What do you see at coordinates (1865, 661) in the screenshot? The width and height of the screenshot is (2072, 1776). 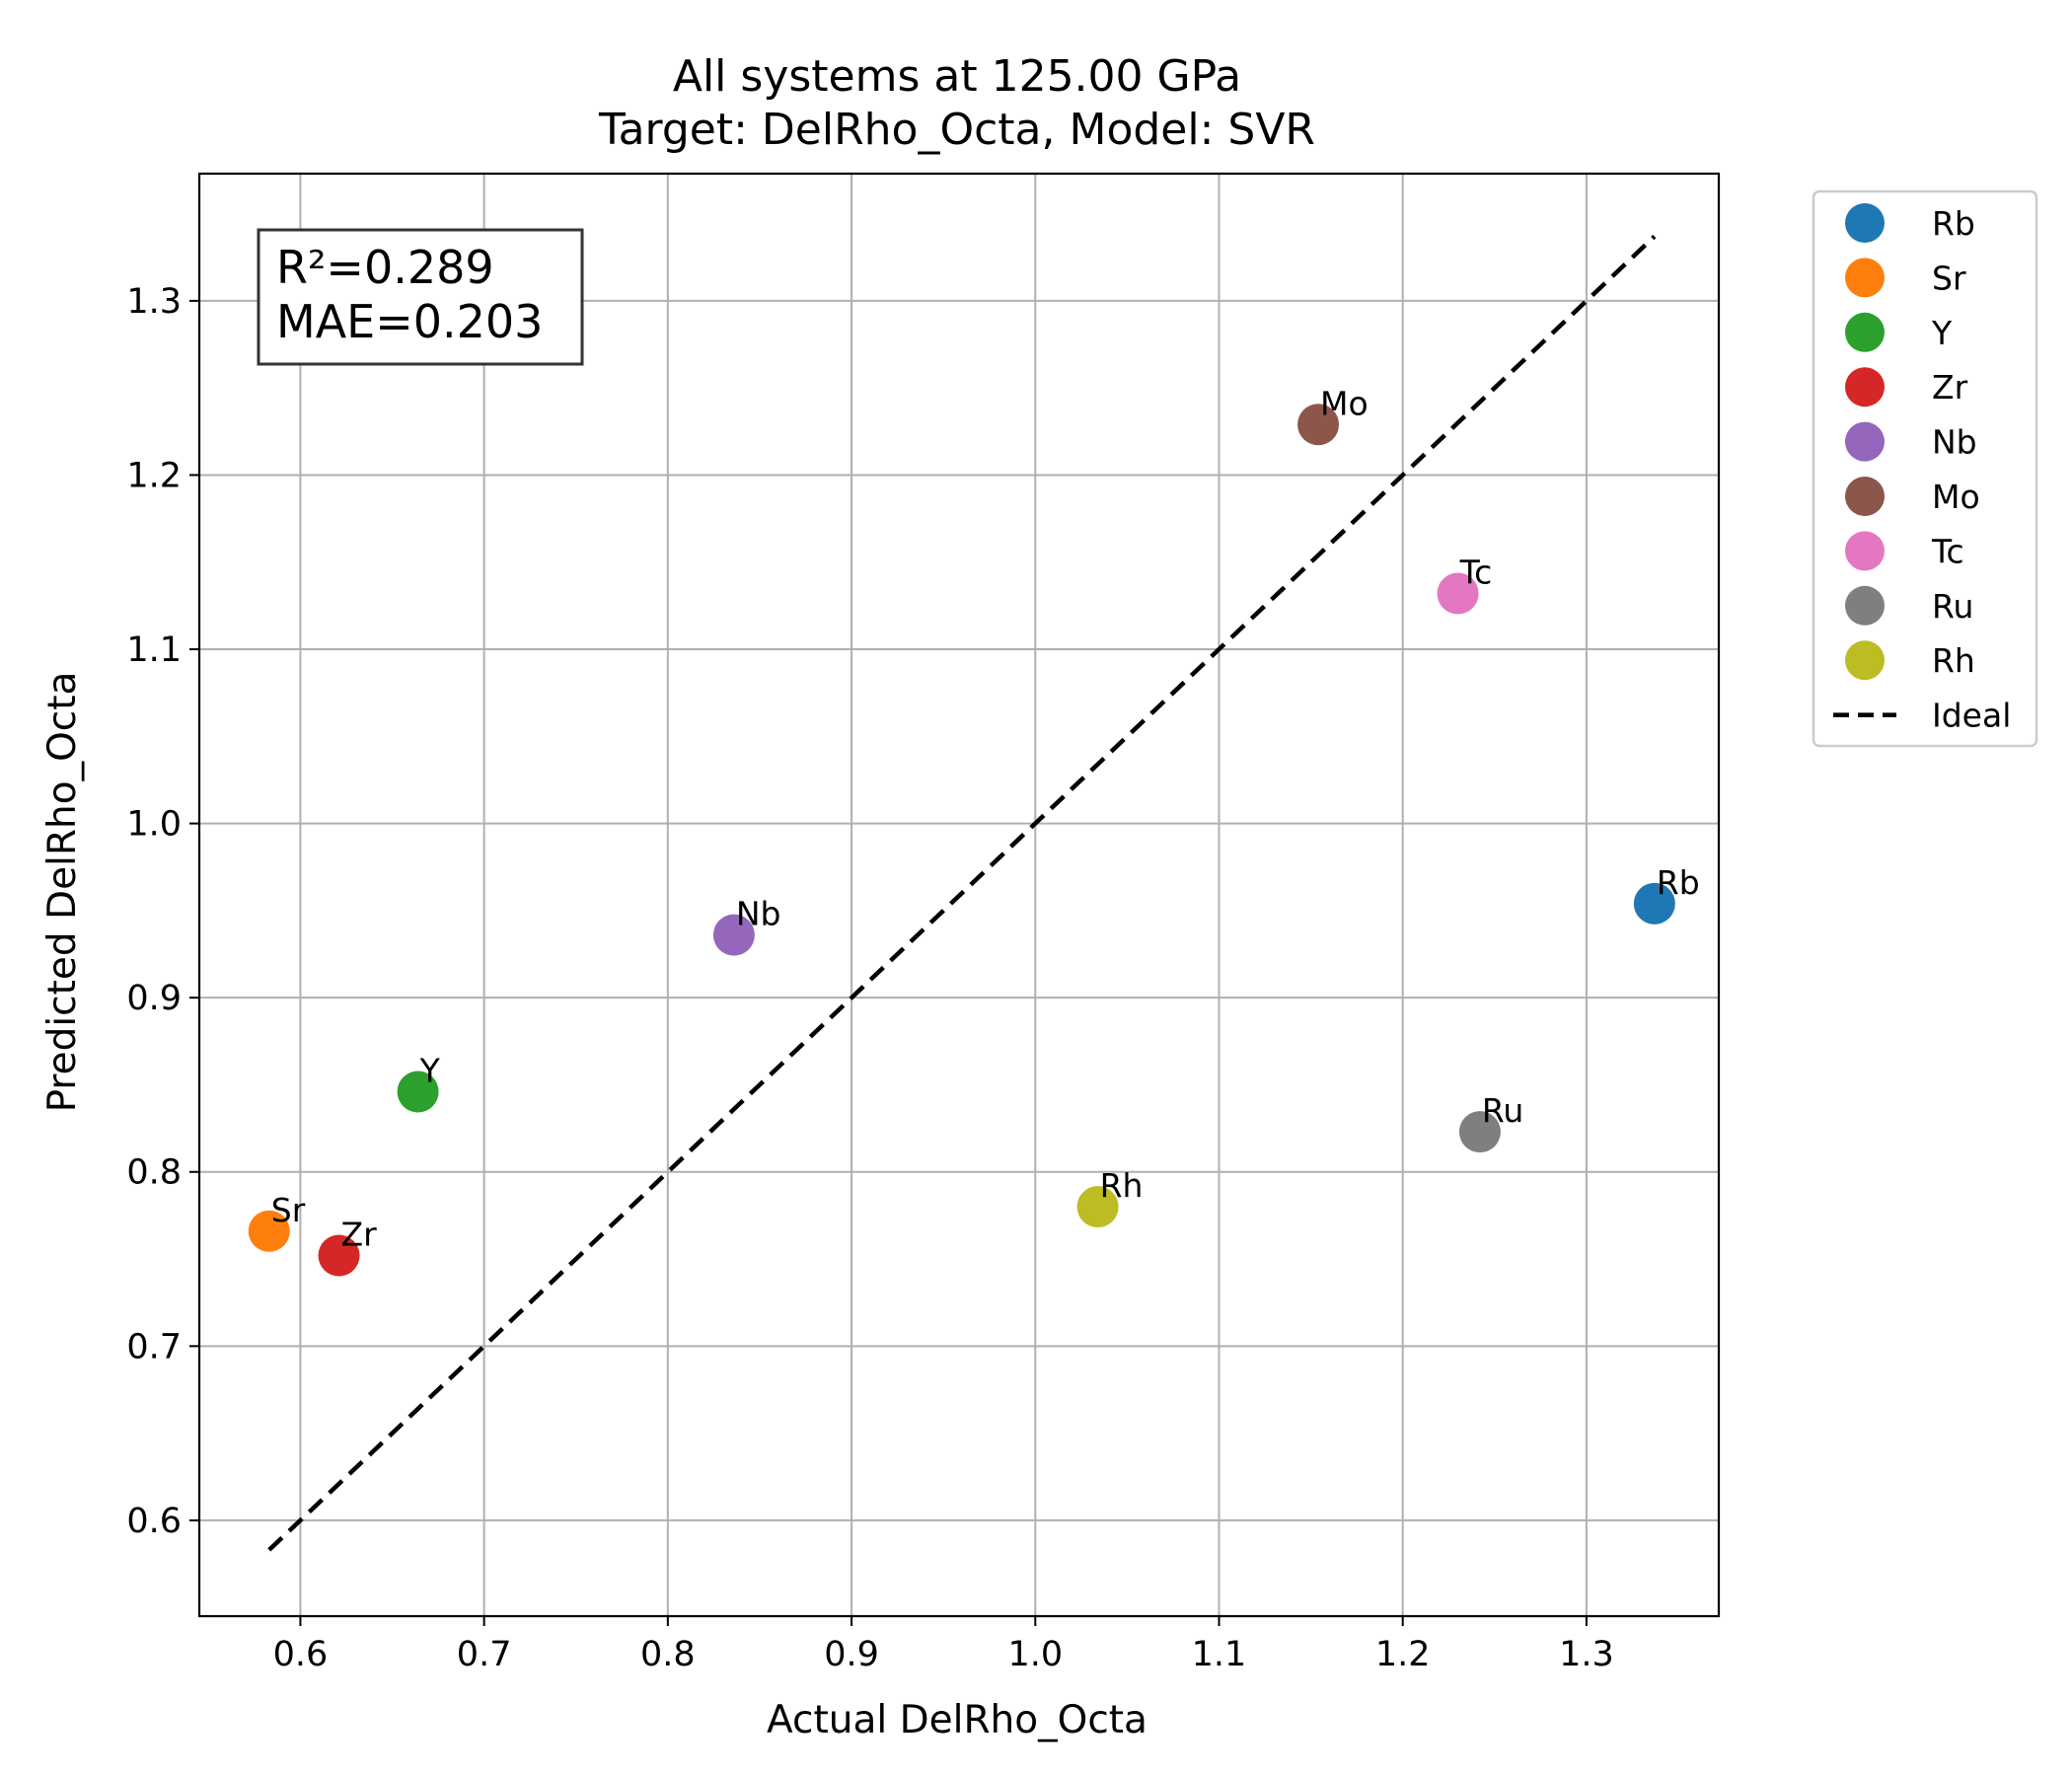 I see `legend-marker-rh` at bounding box center [1865, 661].